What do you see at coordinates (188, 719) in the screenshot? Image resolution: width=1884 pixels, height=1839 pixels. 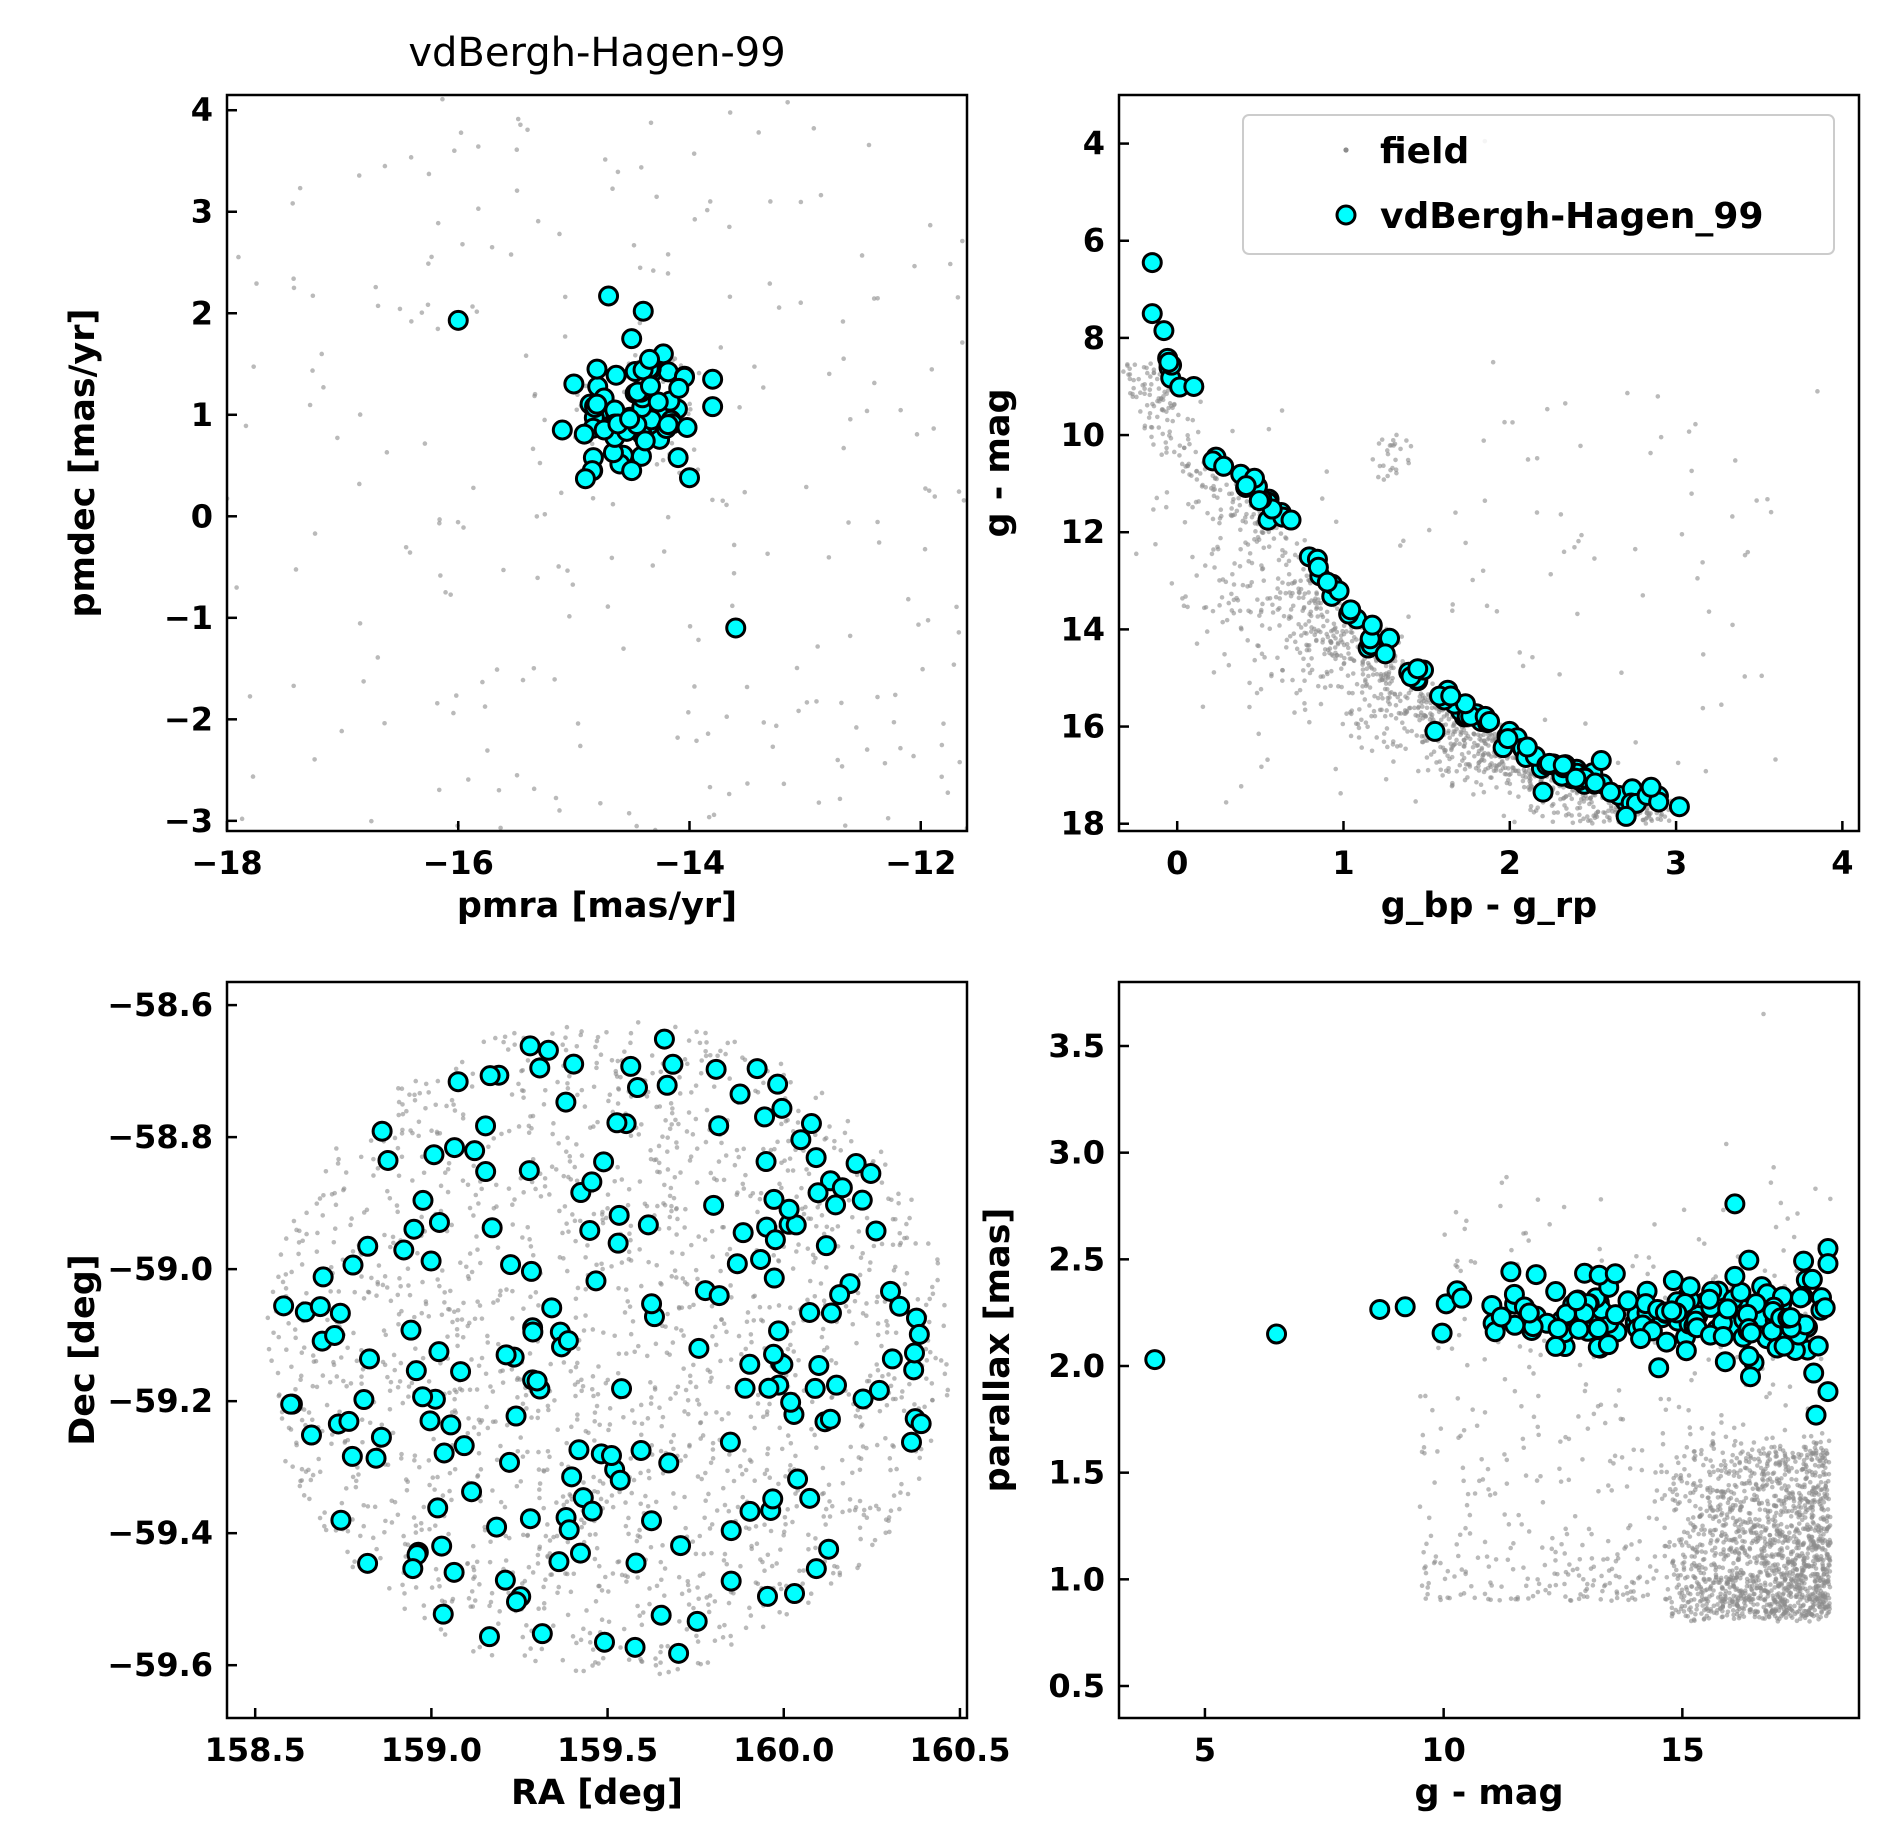 I see `pm-ytick-label: −2` at bounding box center [188, 719].